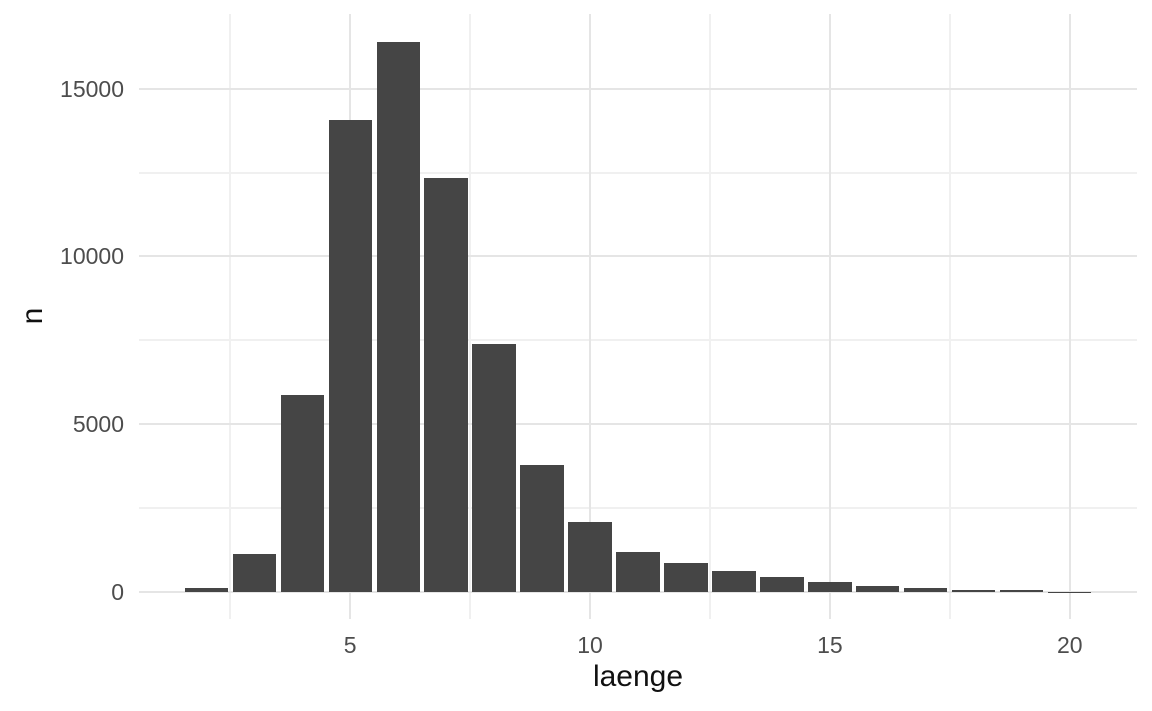  What do you see at coordinates (638, 676) in the screenshot?
I see `x-axis-title: laenge` at bounding box center [638, 676].